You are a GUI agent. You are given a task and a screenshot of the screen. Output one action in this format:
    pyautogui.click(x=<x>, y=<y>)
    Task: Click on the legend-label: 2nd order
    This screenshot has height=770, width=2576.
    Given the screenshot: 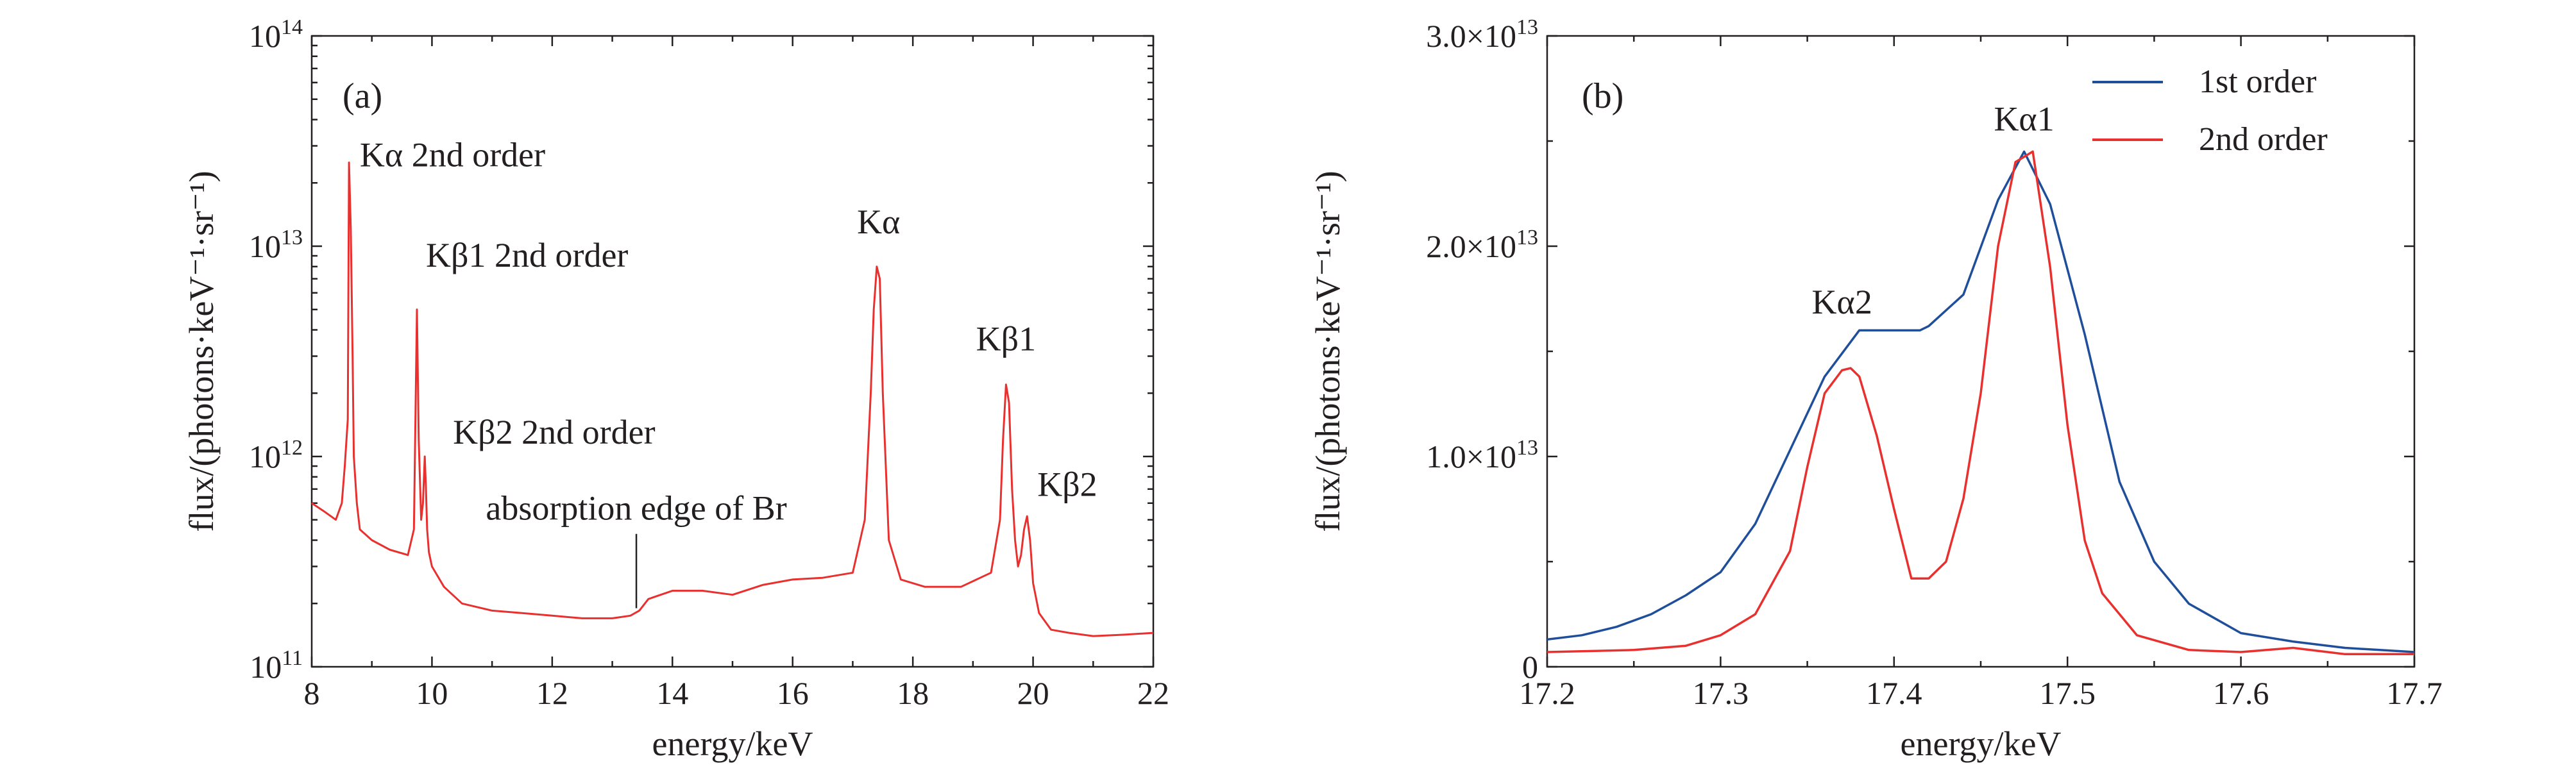 What is the action you would take?
    pyautogui.click(x=2263, y=139)
    